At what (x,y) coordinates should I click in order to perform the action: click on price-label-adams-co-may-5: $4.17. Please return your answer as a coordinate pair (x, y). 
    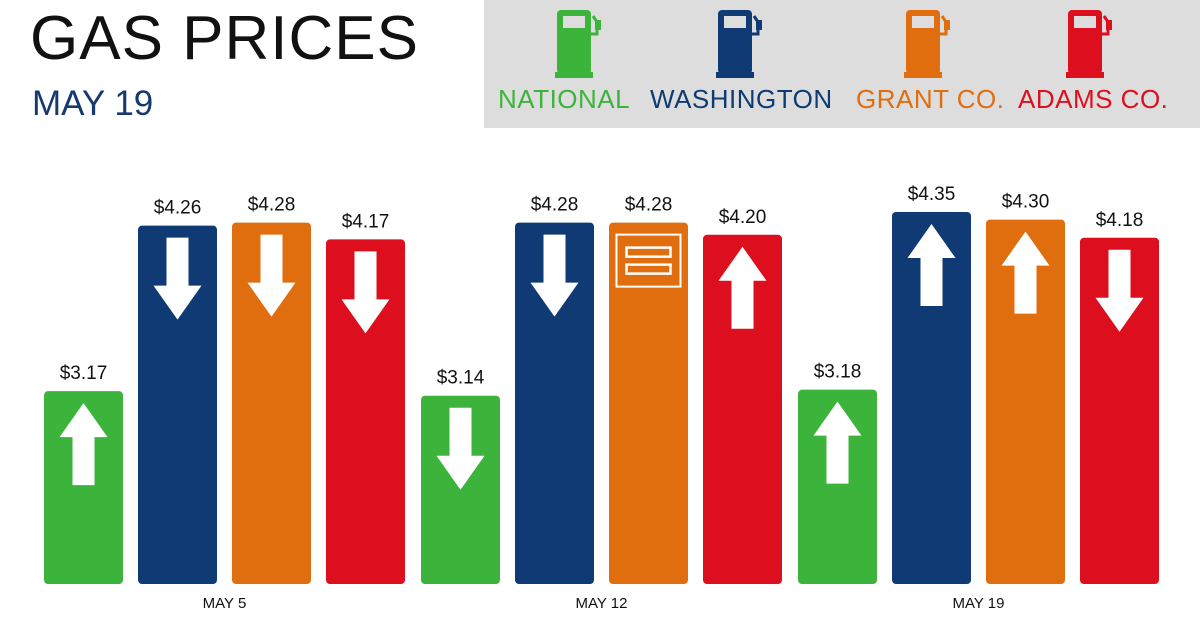
    Looking at the image, I should click on (366, 221).